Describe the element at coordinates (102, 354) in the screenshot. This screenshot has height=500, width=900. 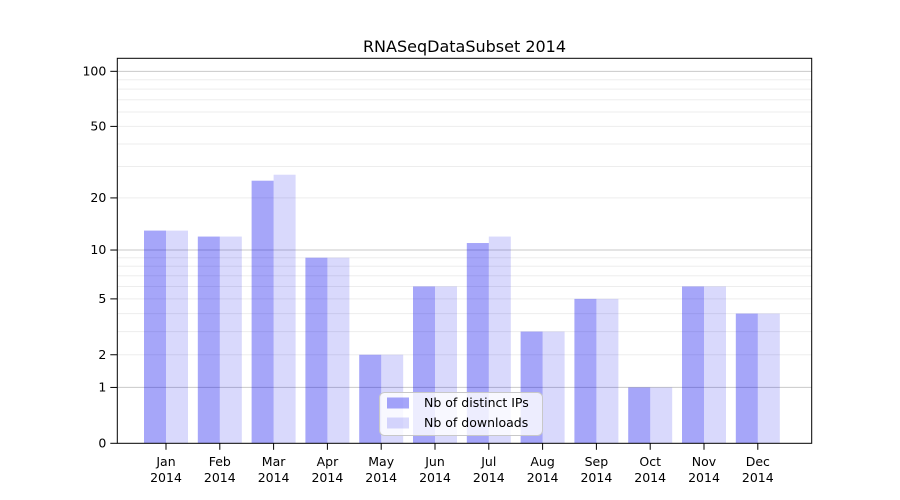
I see `y-tick-label: 2` at that location.